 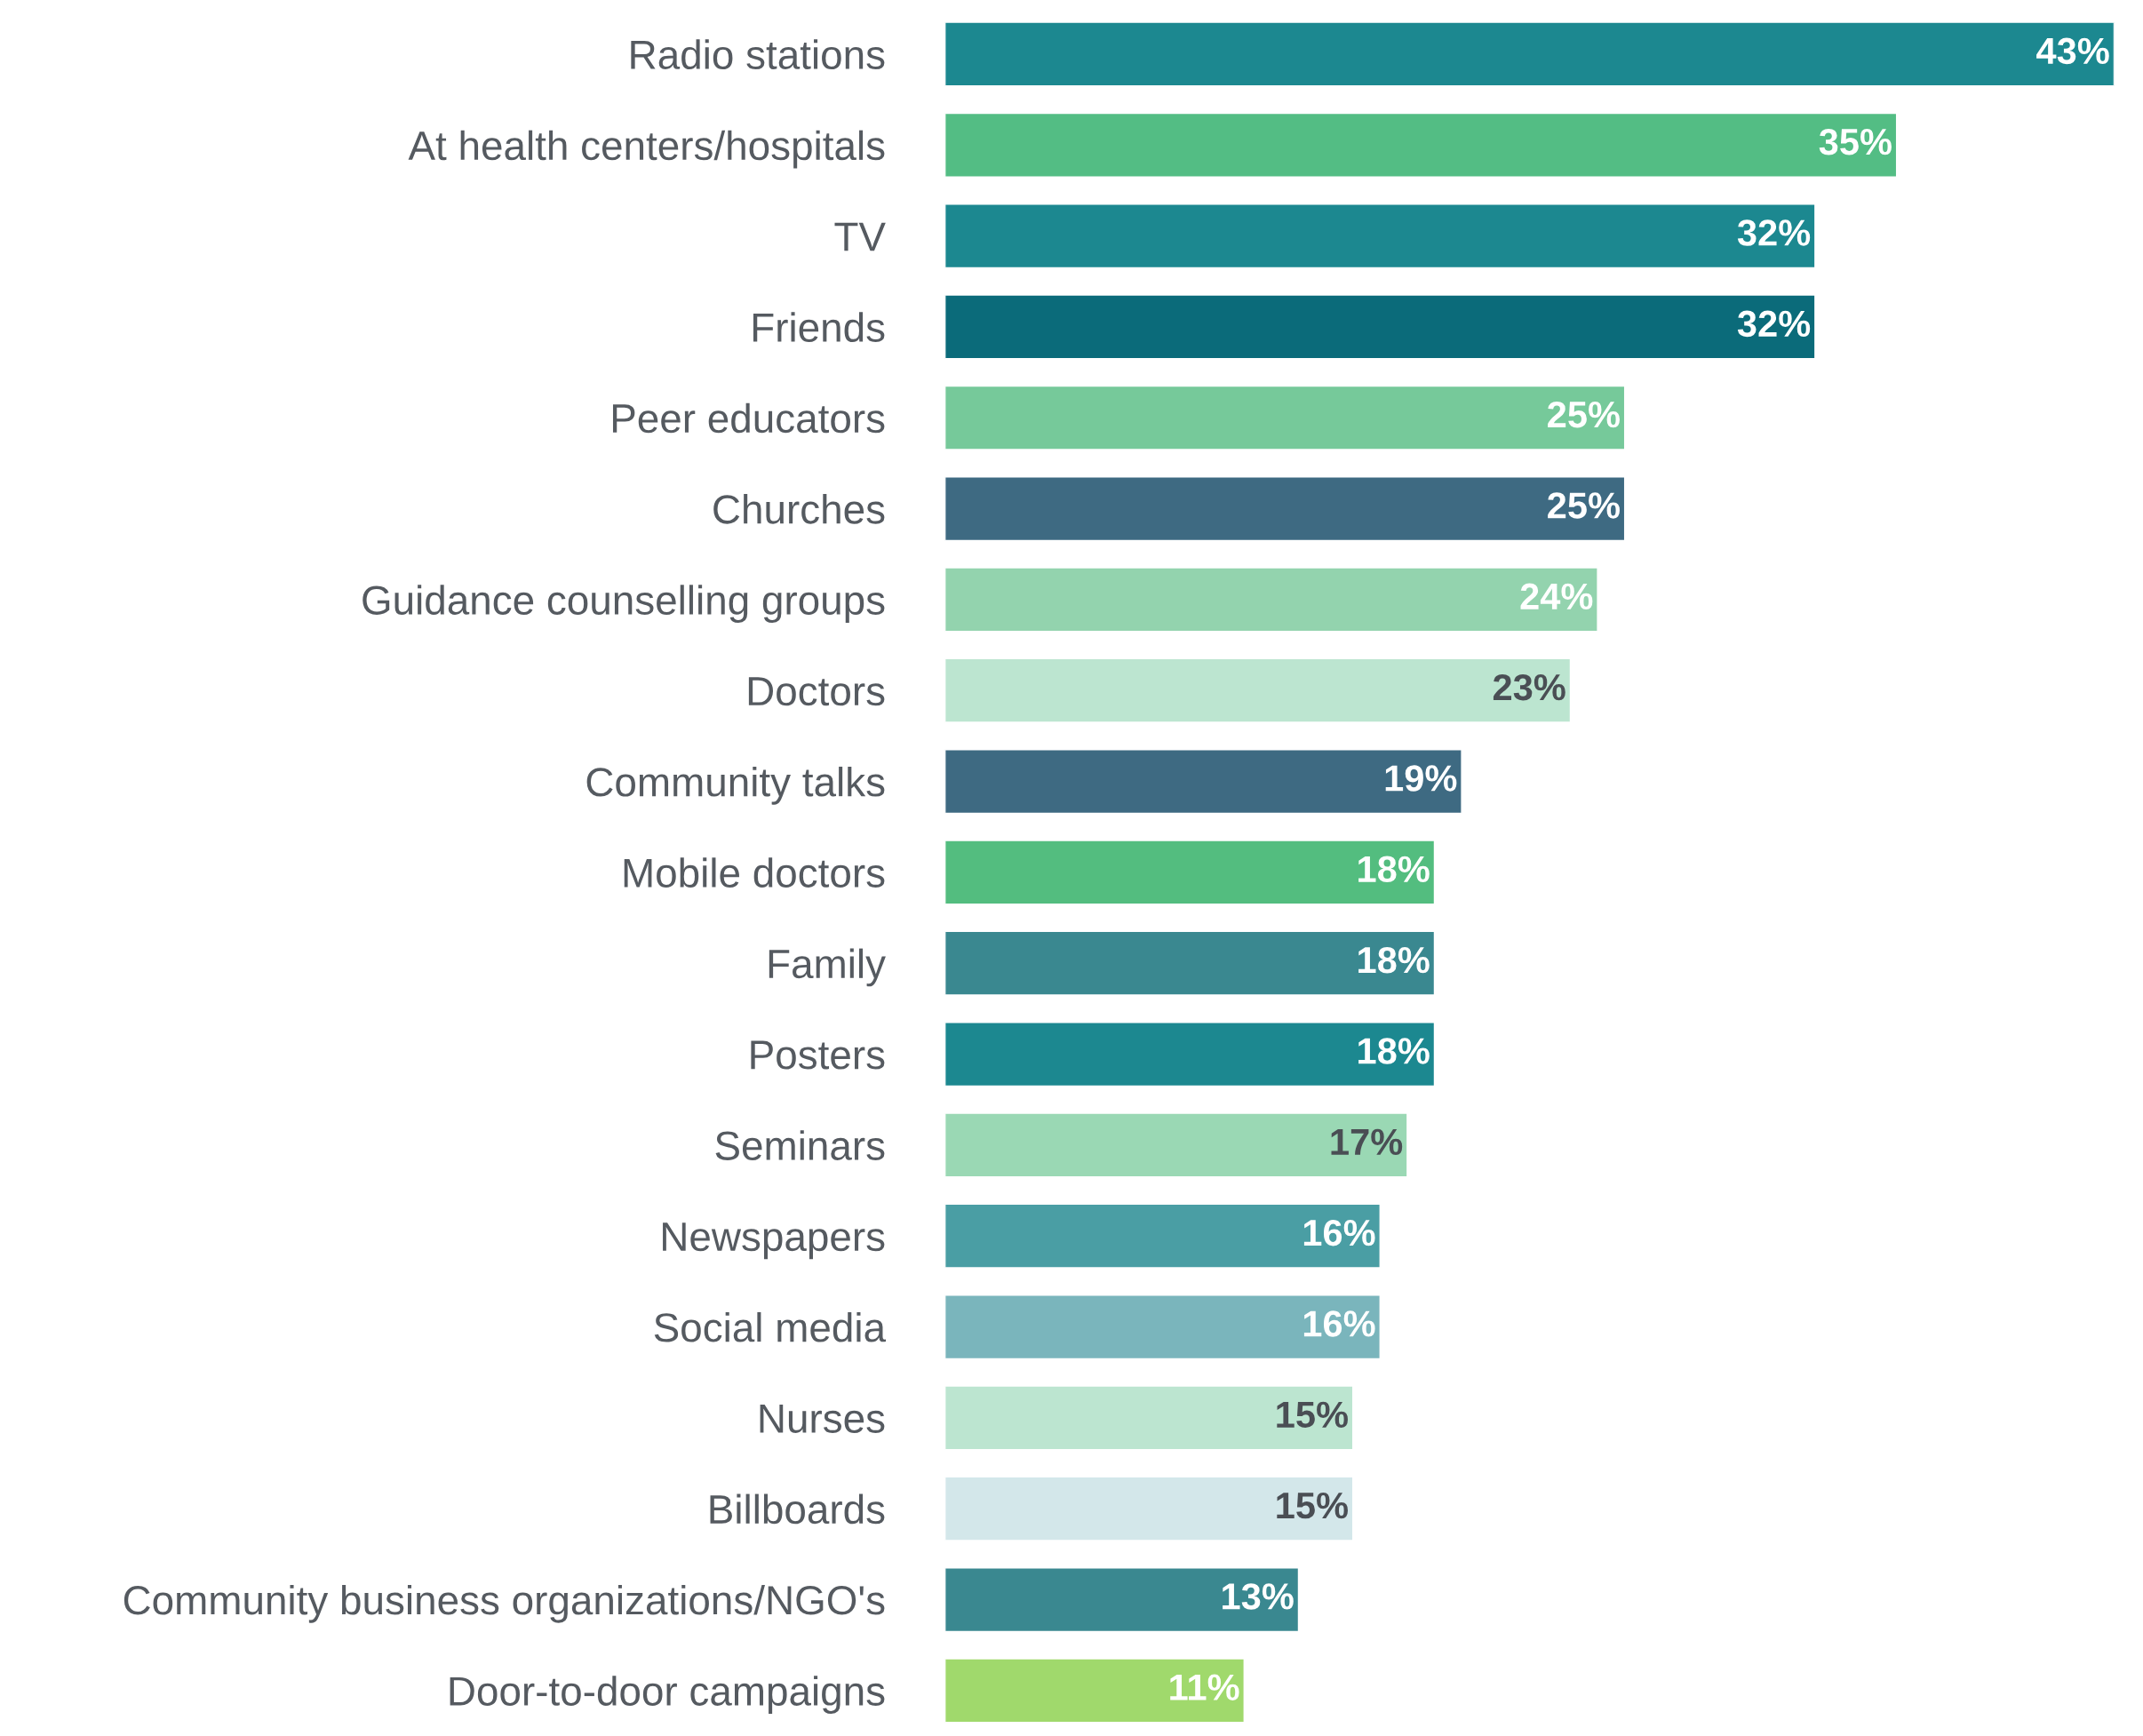 I want to click on y-tick-label: Newspapers, so click(x=774, y=1241).